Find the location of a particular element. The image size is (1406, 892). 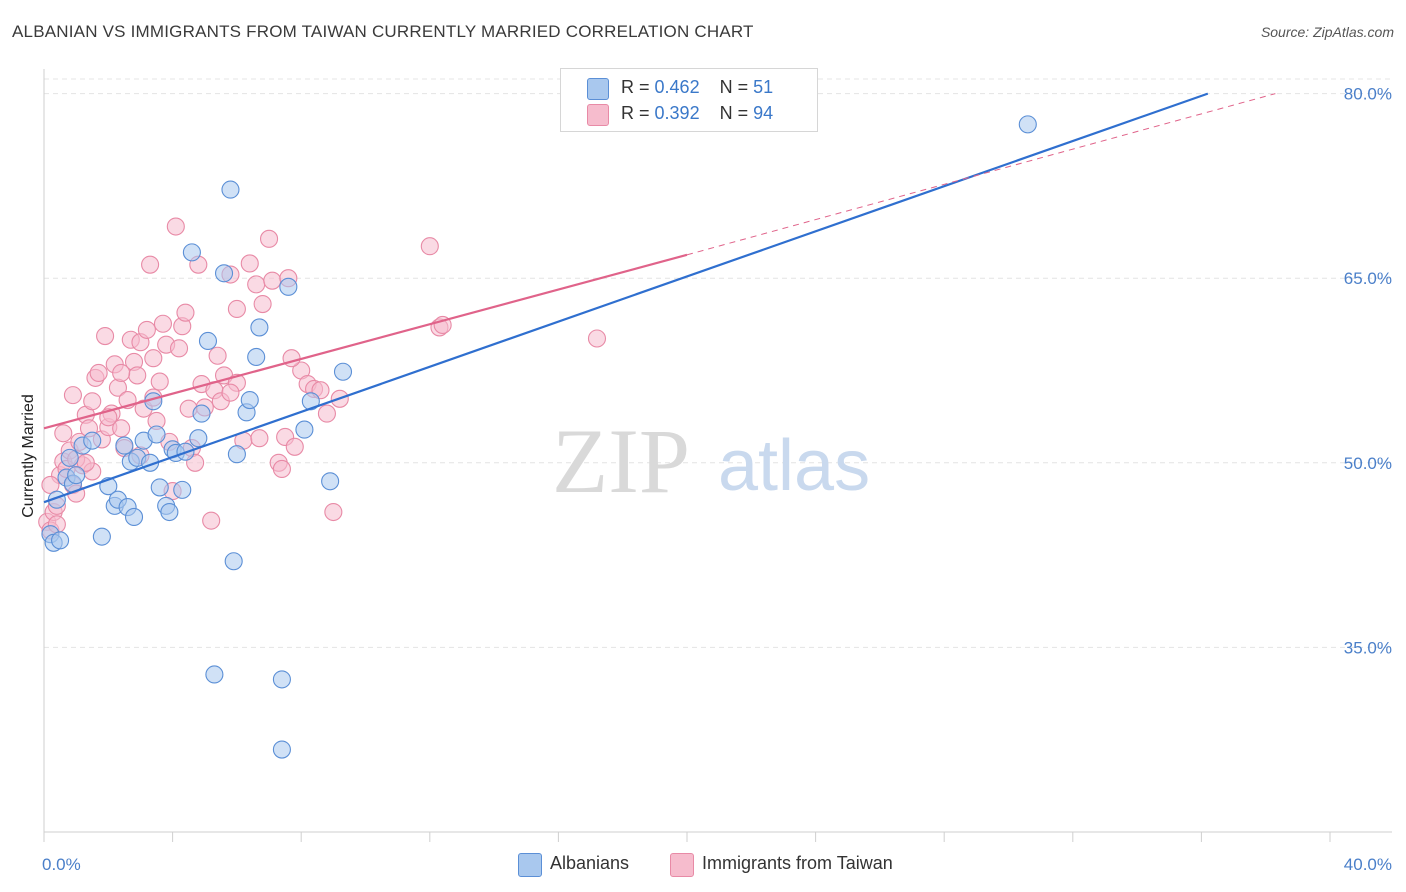

x-tick-marks is located at coordinates (687, 837).